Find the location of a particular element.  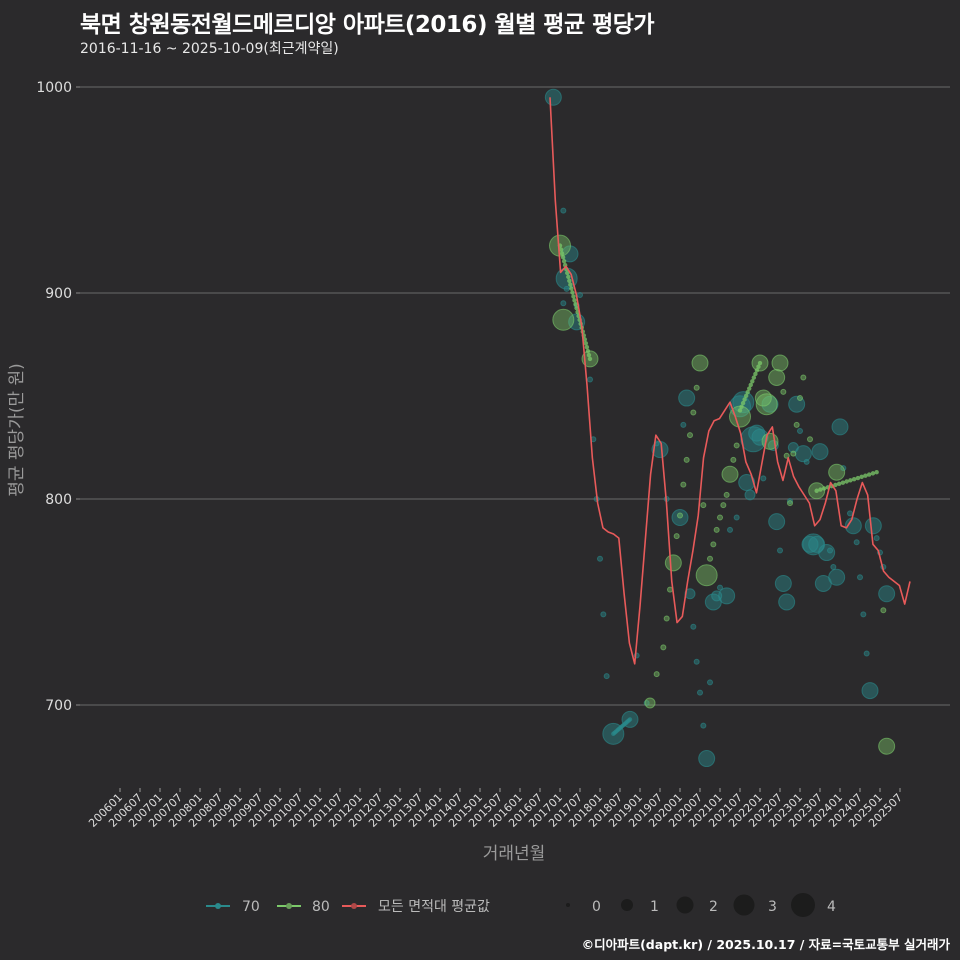

legend-70-dot-icon is located at coordinates (218, 906).